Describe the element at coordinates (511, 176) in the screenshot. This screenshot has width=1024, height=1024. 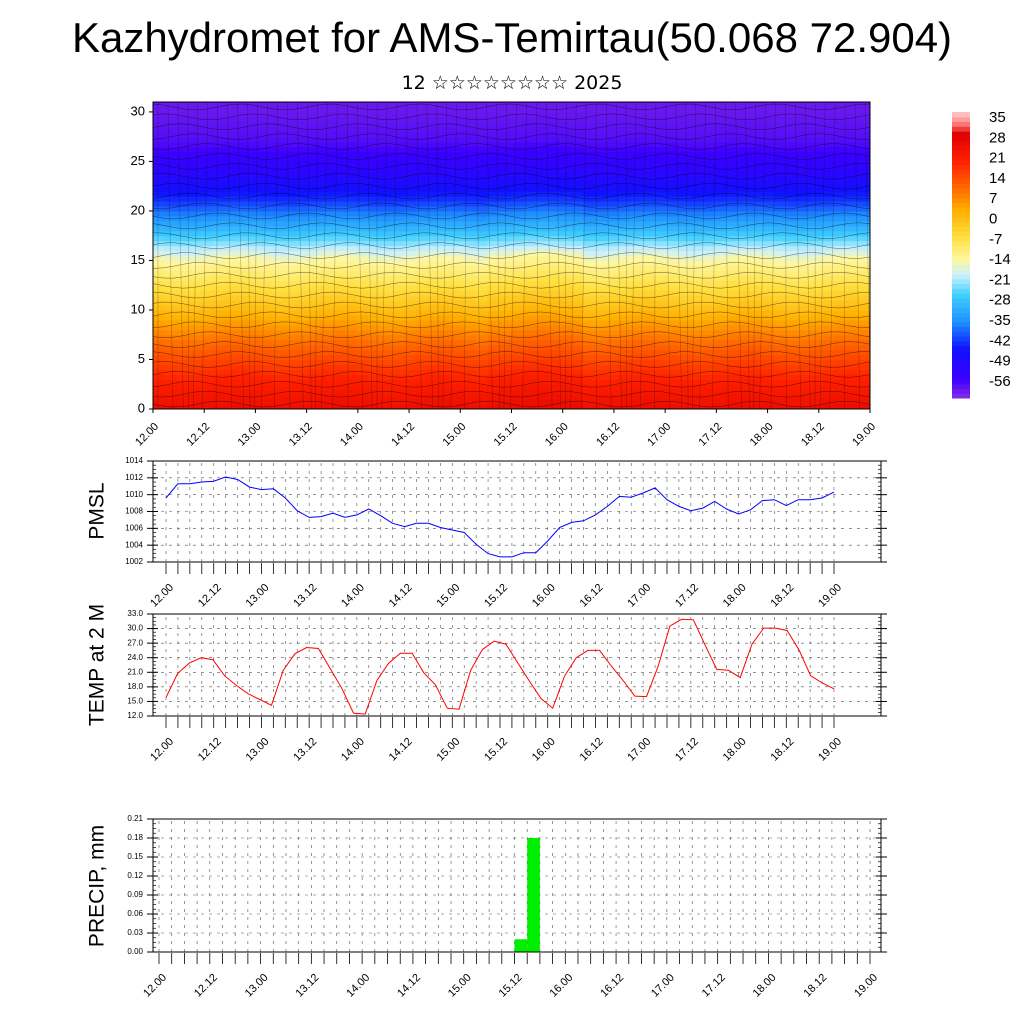
I see `wind-barb-row` at that location.